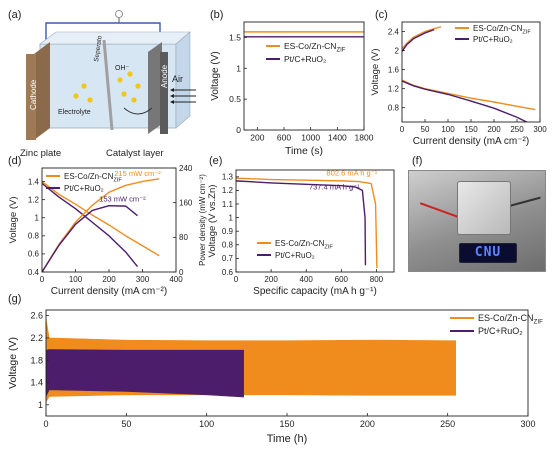  Describe the element at coordinates (334, 187) in the screenshot. I see `annotation-capacity-pt: 737.4 mA h g⁻¹` at that location.